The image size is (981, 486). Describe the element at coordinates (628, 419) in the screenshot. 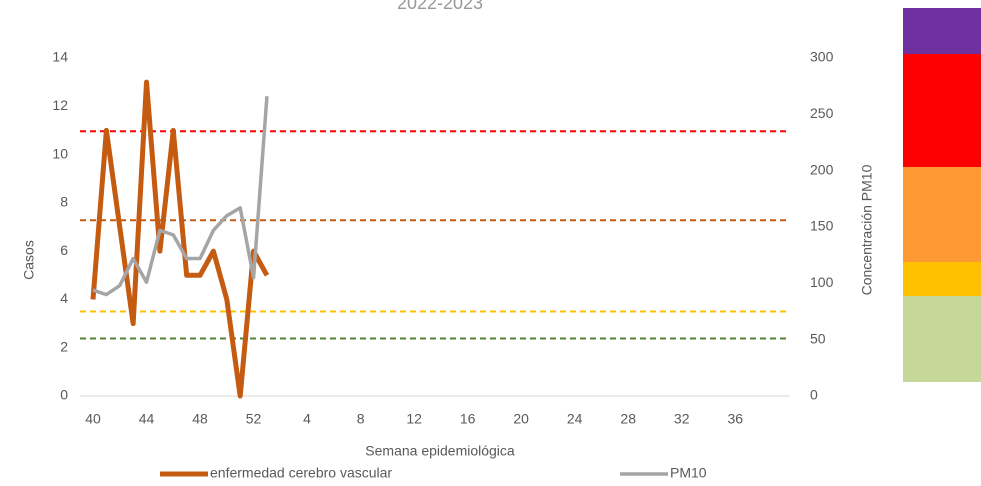

I see `x-tick-label: 28` at that location.